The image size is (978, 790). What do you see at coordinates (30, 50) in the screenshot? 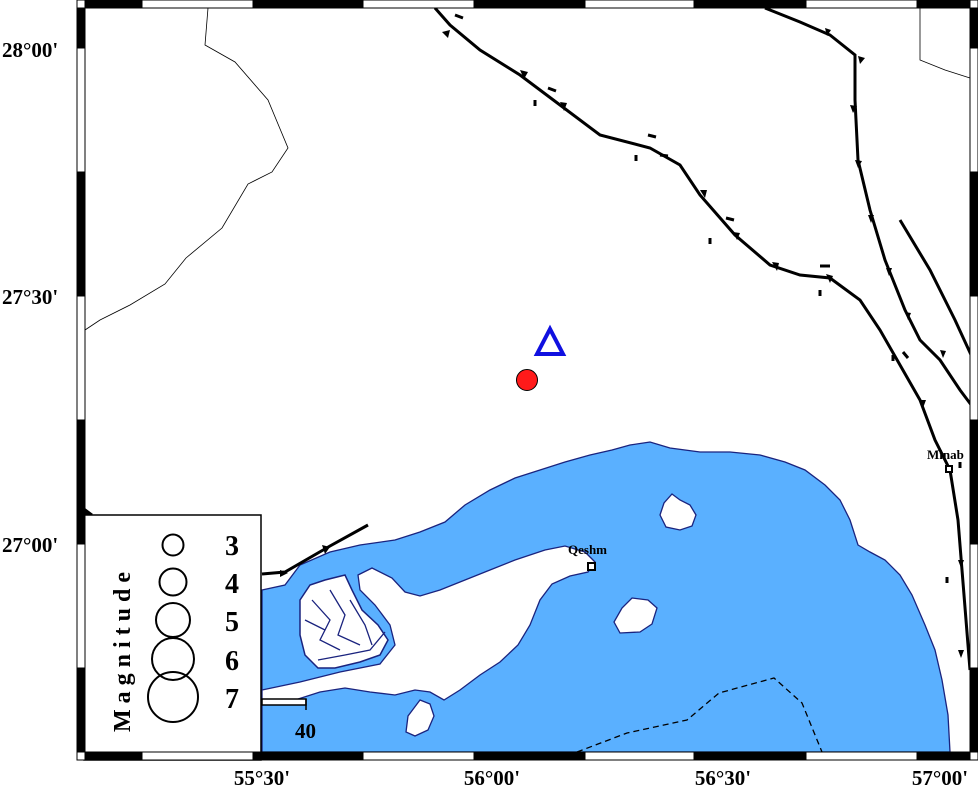
I see `lat-label: 28°00'` at bounding box center [30, 50].